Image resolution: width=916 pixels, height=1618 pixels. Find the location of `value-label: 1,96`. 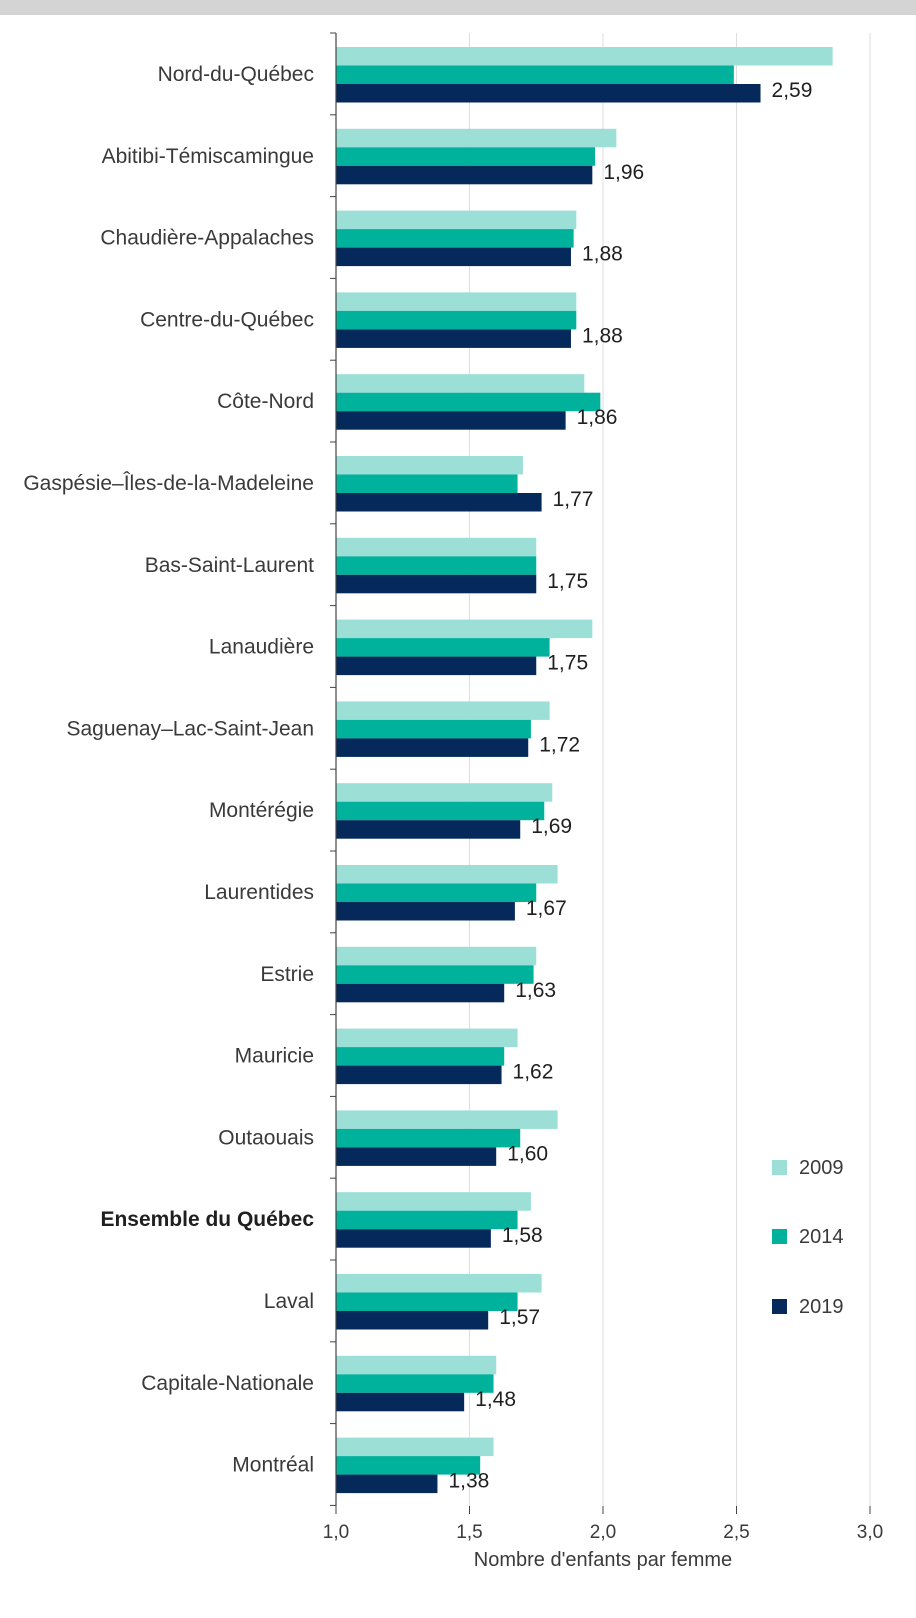

value-label: 1,96 is located at coordinates (623, 172).